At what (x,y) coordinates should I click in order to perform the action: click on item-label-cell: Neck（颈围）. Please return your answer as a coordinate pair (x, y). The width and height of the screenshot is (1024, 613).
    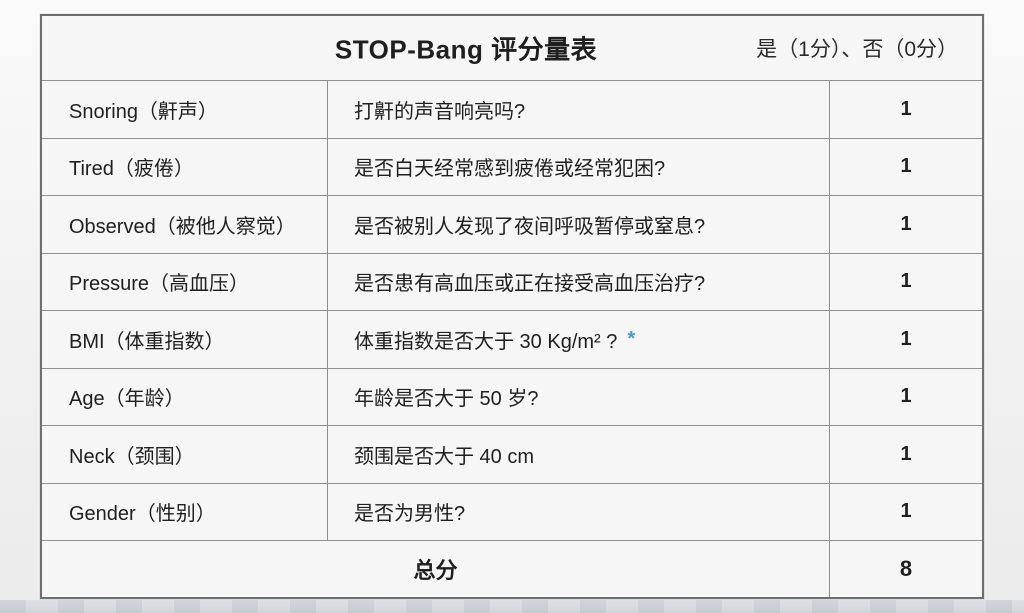
    Looking at the image, I should click on (184, 454).